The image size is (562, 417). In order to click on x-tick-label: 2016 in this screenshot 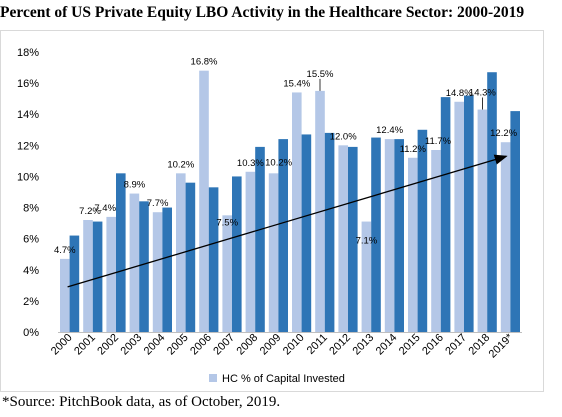, I will do `click(433, 345)`.